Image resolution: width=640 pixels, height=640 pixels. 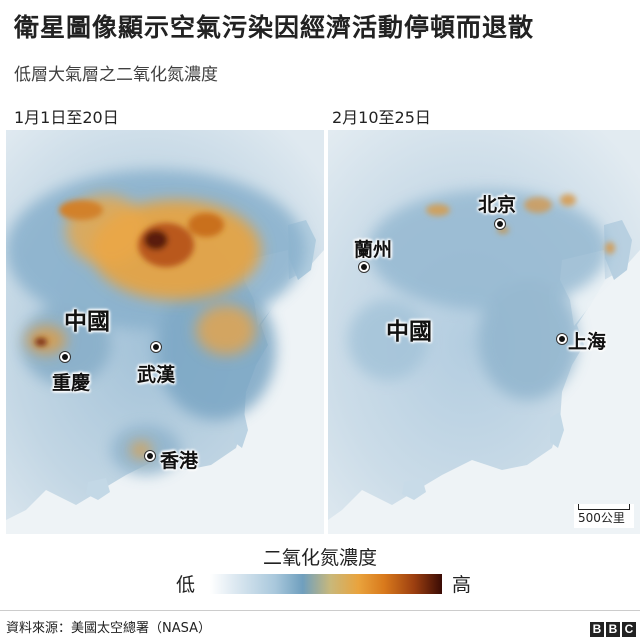 I want to click on legend-title: 二氧化氮濃度, so click(x=319, y=558).